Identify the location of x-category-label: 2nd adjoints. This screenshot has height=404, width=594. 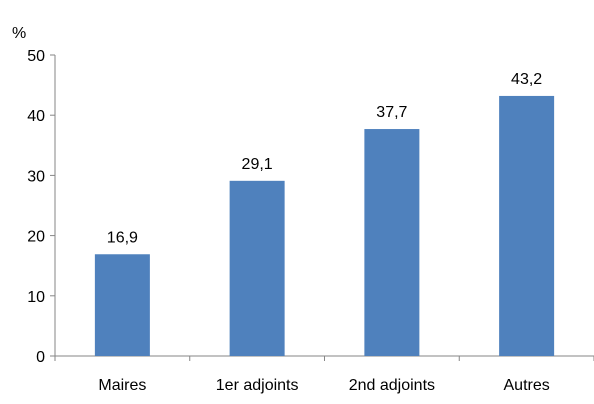
(392, 385).